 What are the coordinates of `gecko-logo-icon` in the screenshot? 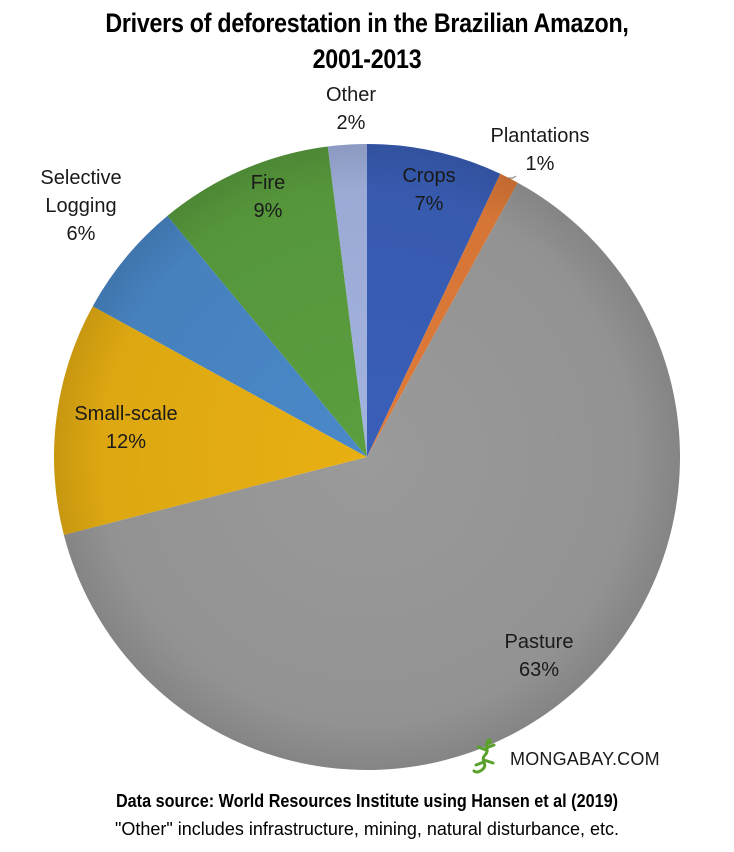 It's located at (484, 756).